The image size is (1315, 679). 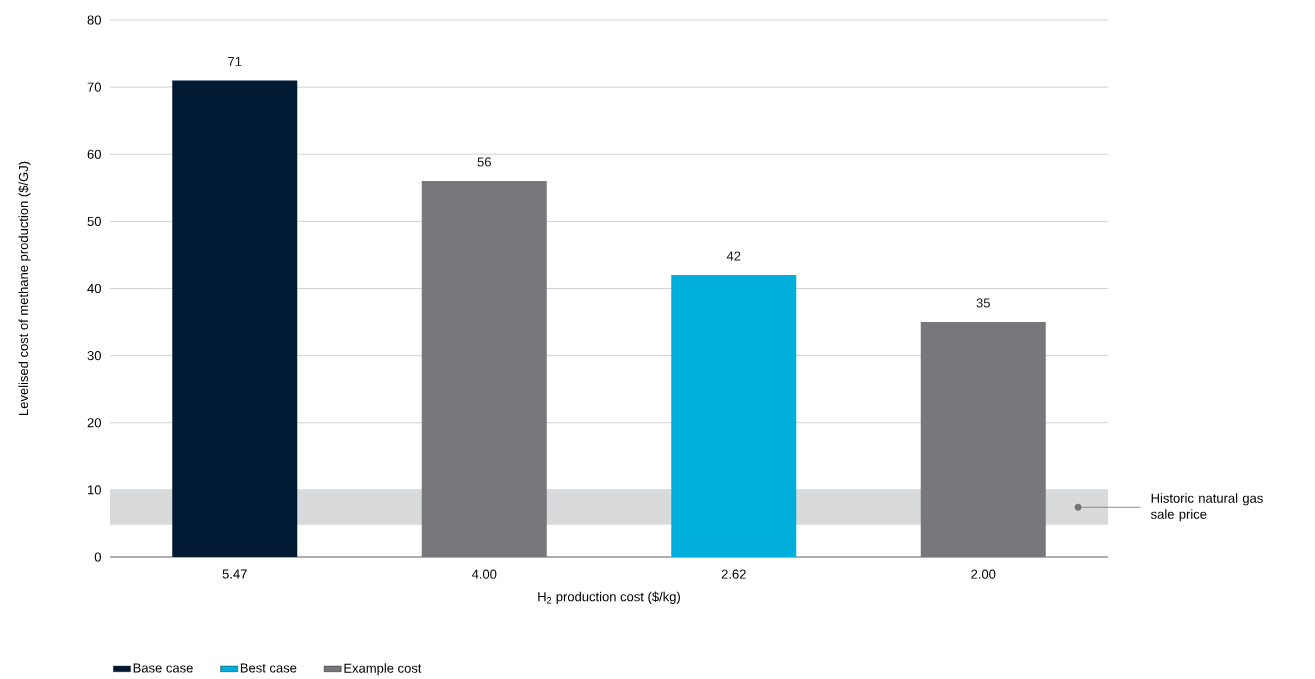 I want to click on y-tick-label: 40, so click(x=94, y=288).